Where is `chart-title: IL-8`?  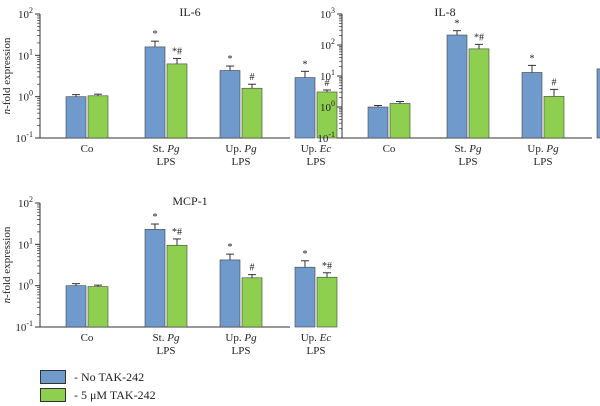 chart-title: IL-8 is located at coordinates (444, 12).